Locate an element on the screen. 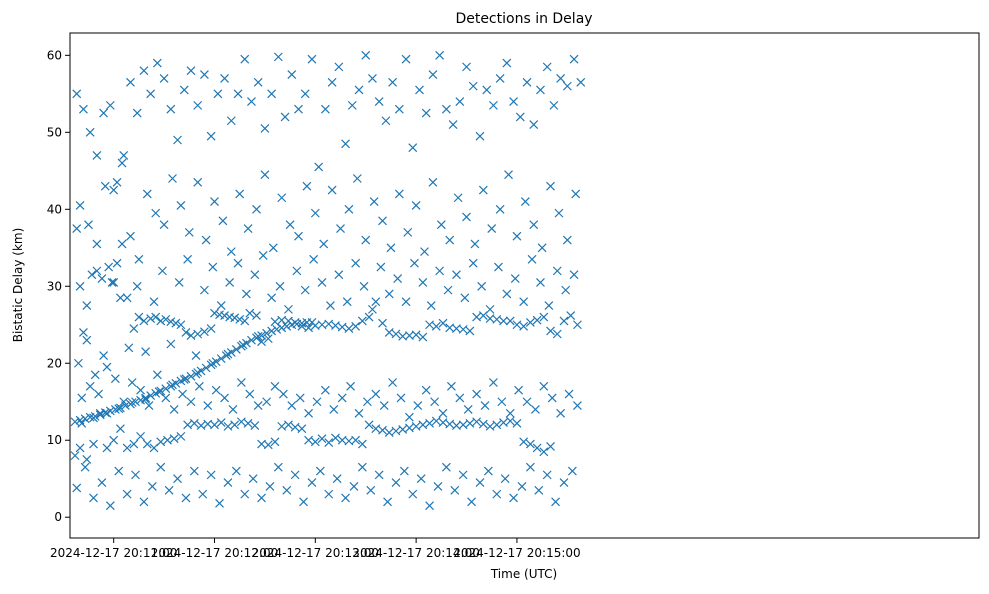  y-tick-label: 20 is located at coordinates (54, 363).